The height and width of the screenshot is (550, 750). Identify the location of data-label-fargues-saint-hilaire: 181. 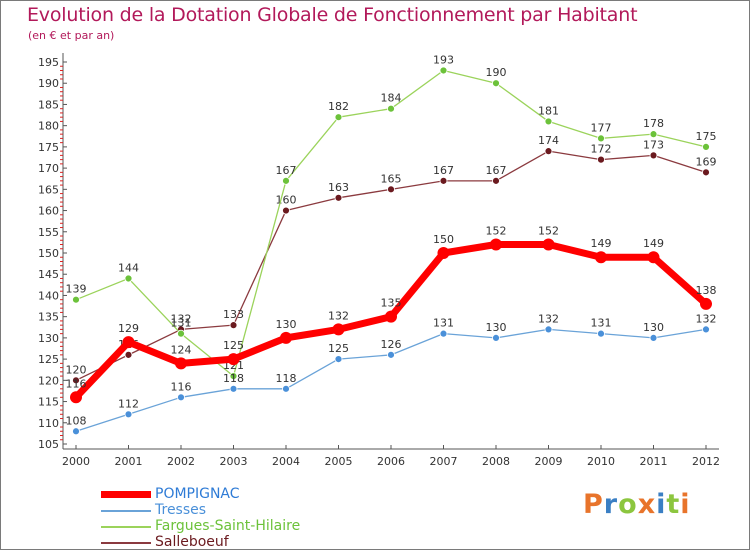
(548, 110).